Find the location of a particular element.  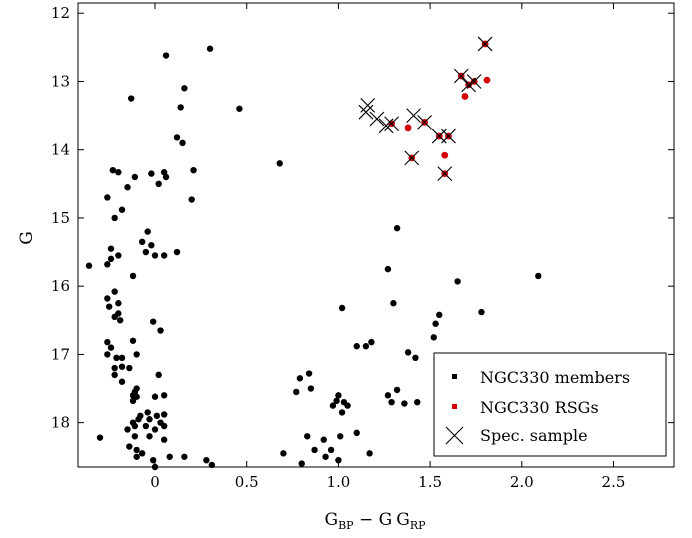

legend-box is located at coordinates (550, 404).